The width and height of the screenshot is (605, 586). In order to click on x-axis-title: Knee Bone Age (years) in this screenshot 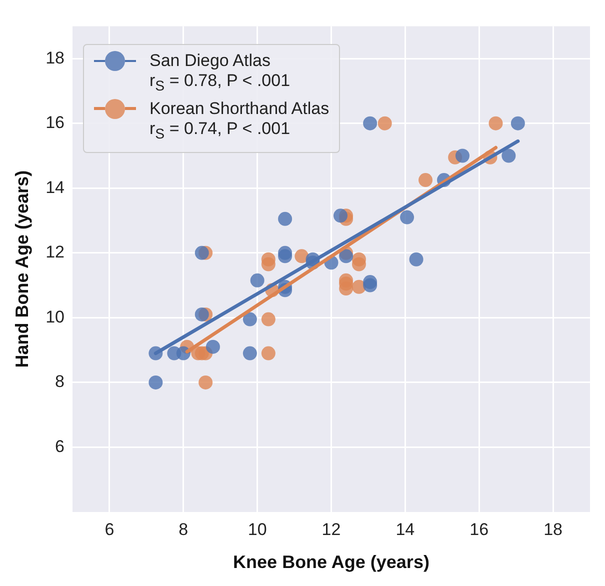, I will do `click(331, 562)`.